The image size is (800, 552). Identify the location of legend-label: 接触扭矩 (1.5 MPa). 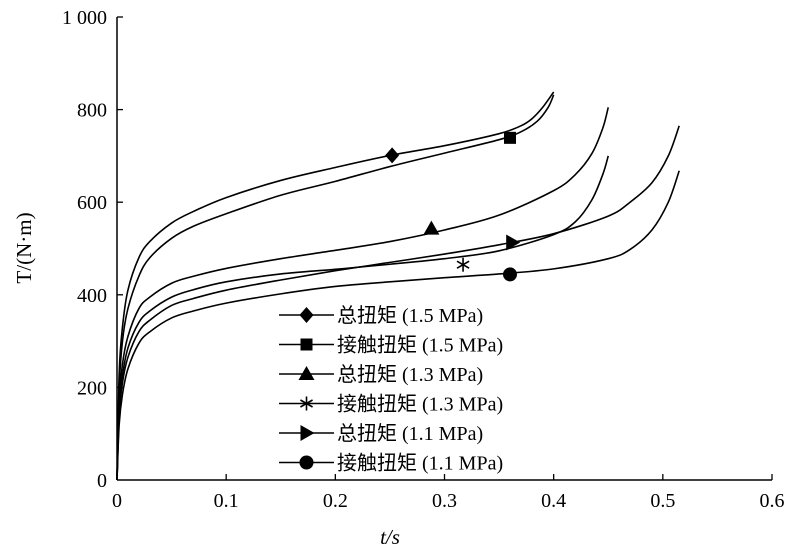
(420, 345).